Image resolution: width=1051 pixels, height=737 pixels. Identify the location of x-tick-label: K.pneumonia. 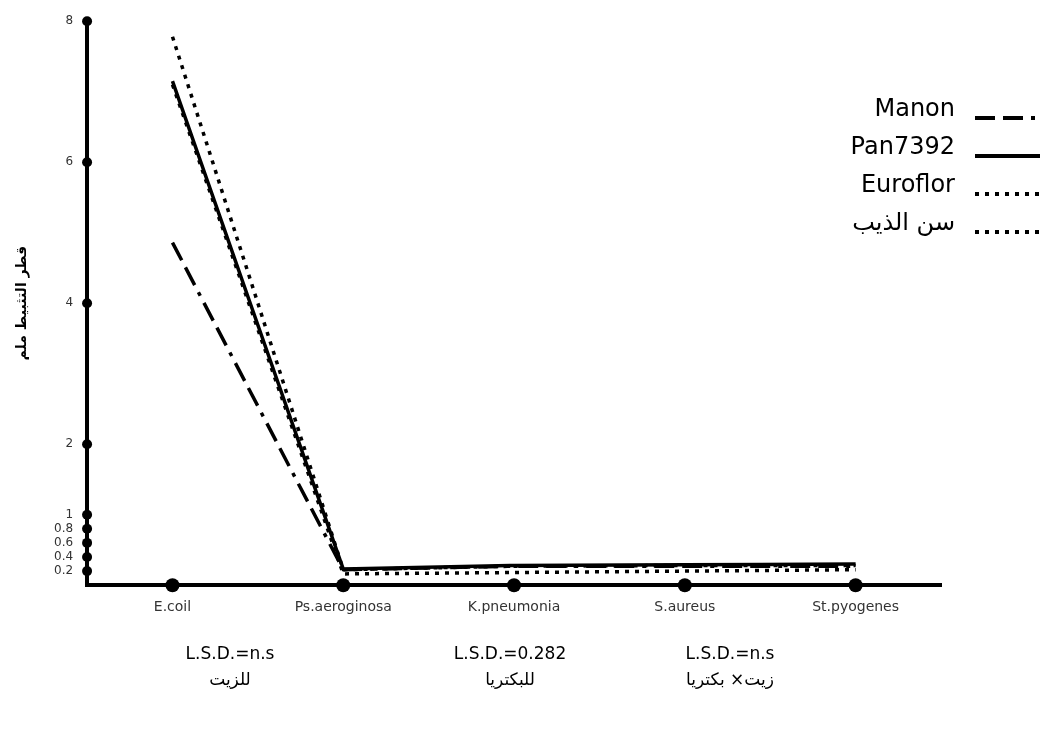
(514, 606).